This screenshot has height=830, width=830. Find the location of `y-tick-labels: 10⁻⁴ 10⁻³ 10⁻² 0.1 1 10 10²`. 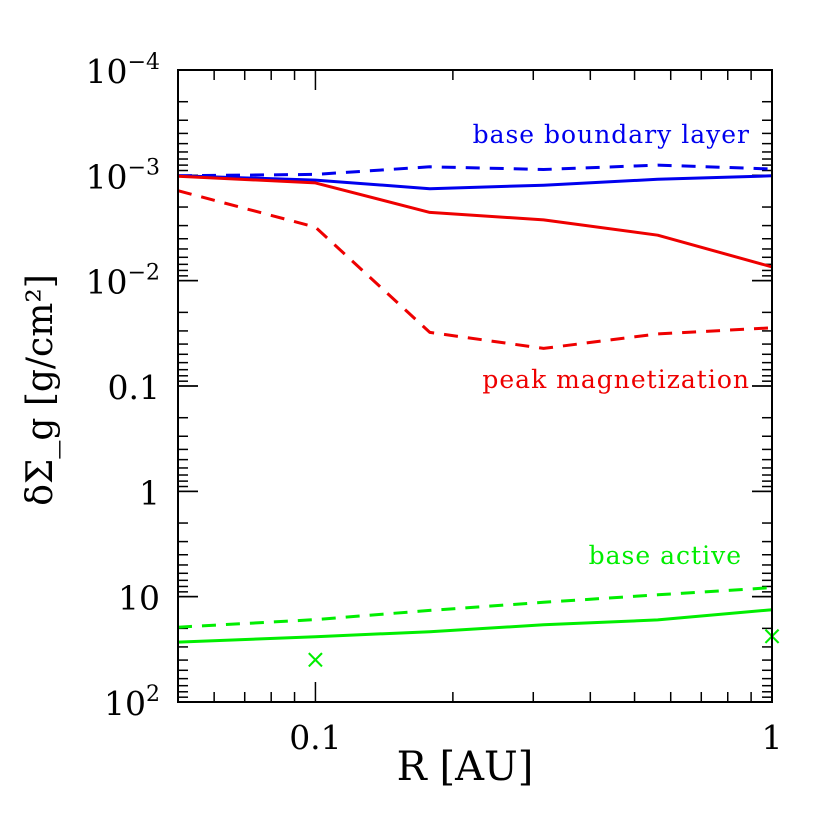

y-tick-labels: 10⁻⁴ 10⁻³ 10⁻² 0.1 1 10 10² is located at coordinates (123, 386).